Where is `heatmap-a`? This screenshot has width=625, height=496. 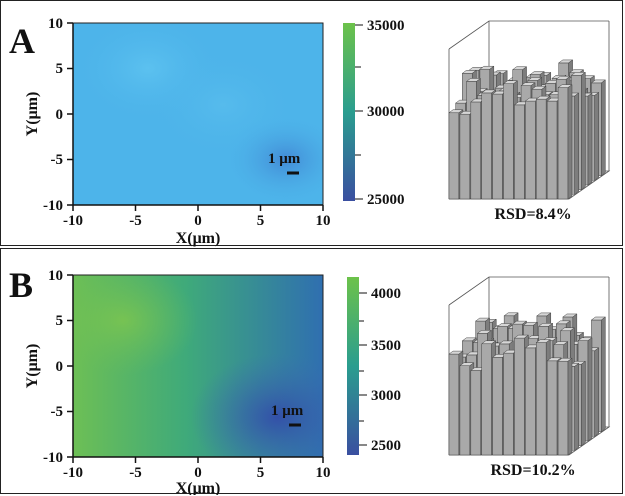
heatmap-a is located at coordinates (198, 114).